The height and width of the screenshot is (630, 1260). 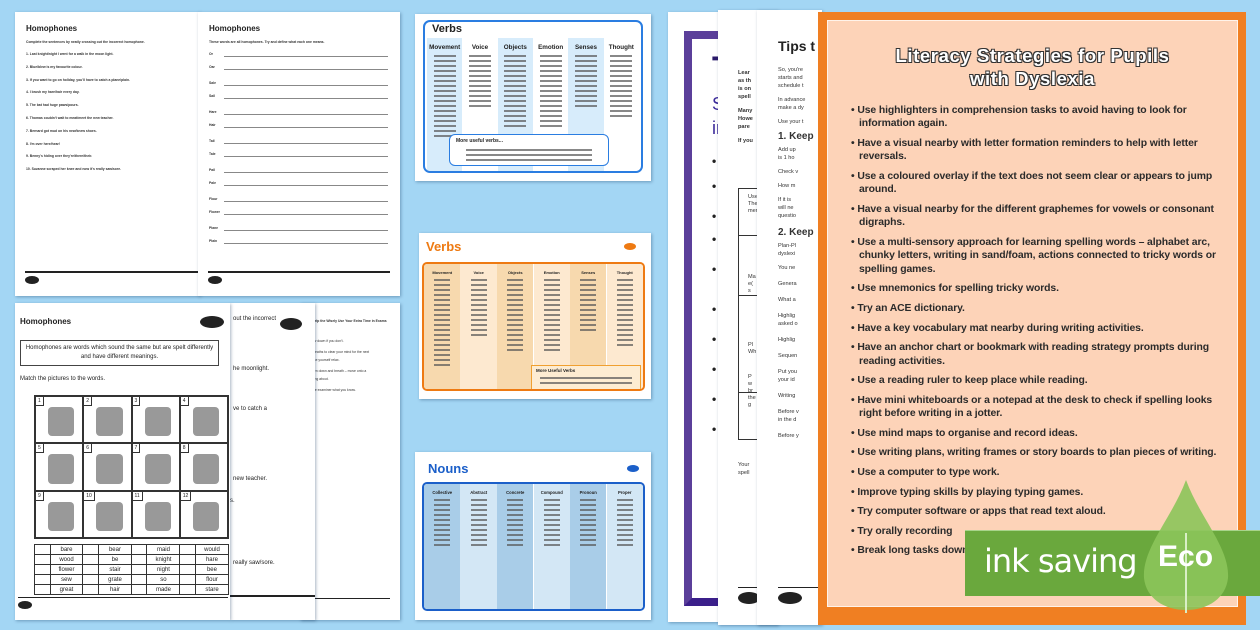 I want to click on word-column: Voice, so click(x=478, y=326).